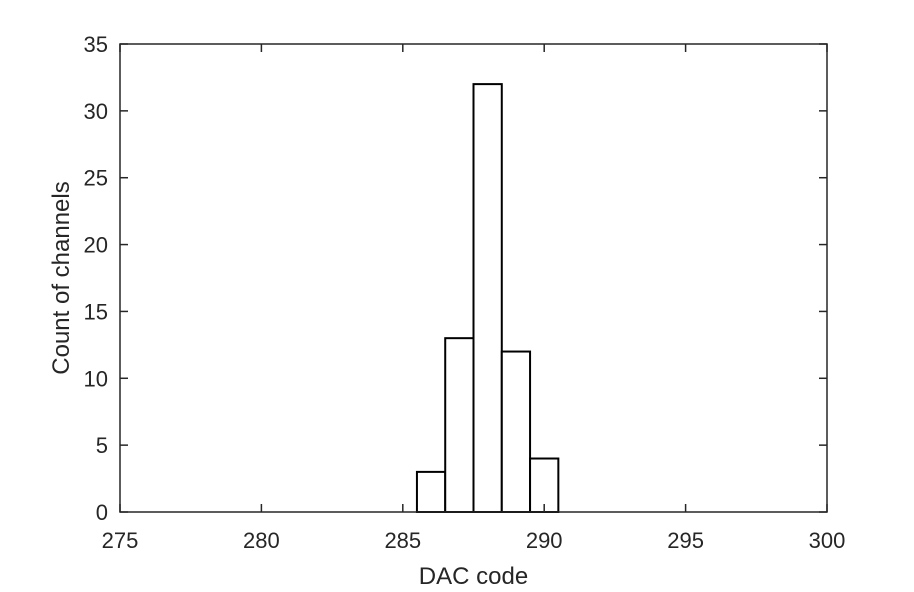  I want to click on x-tick-label: 290, so click(544, 540).